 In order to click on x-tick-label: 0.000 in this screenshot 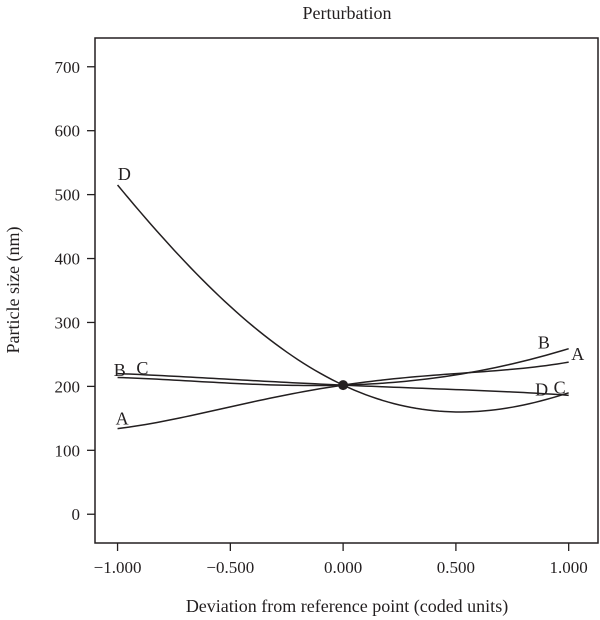, I will do `click(343, 567)`.